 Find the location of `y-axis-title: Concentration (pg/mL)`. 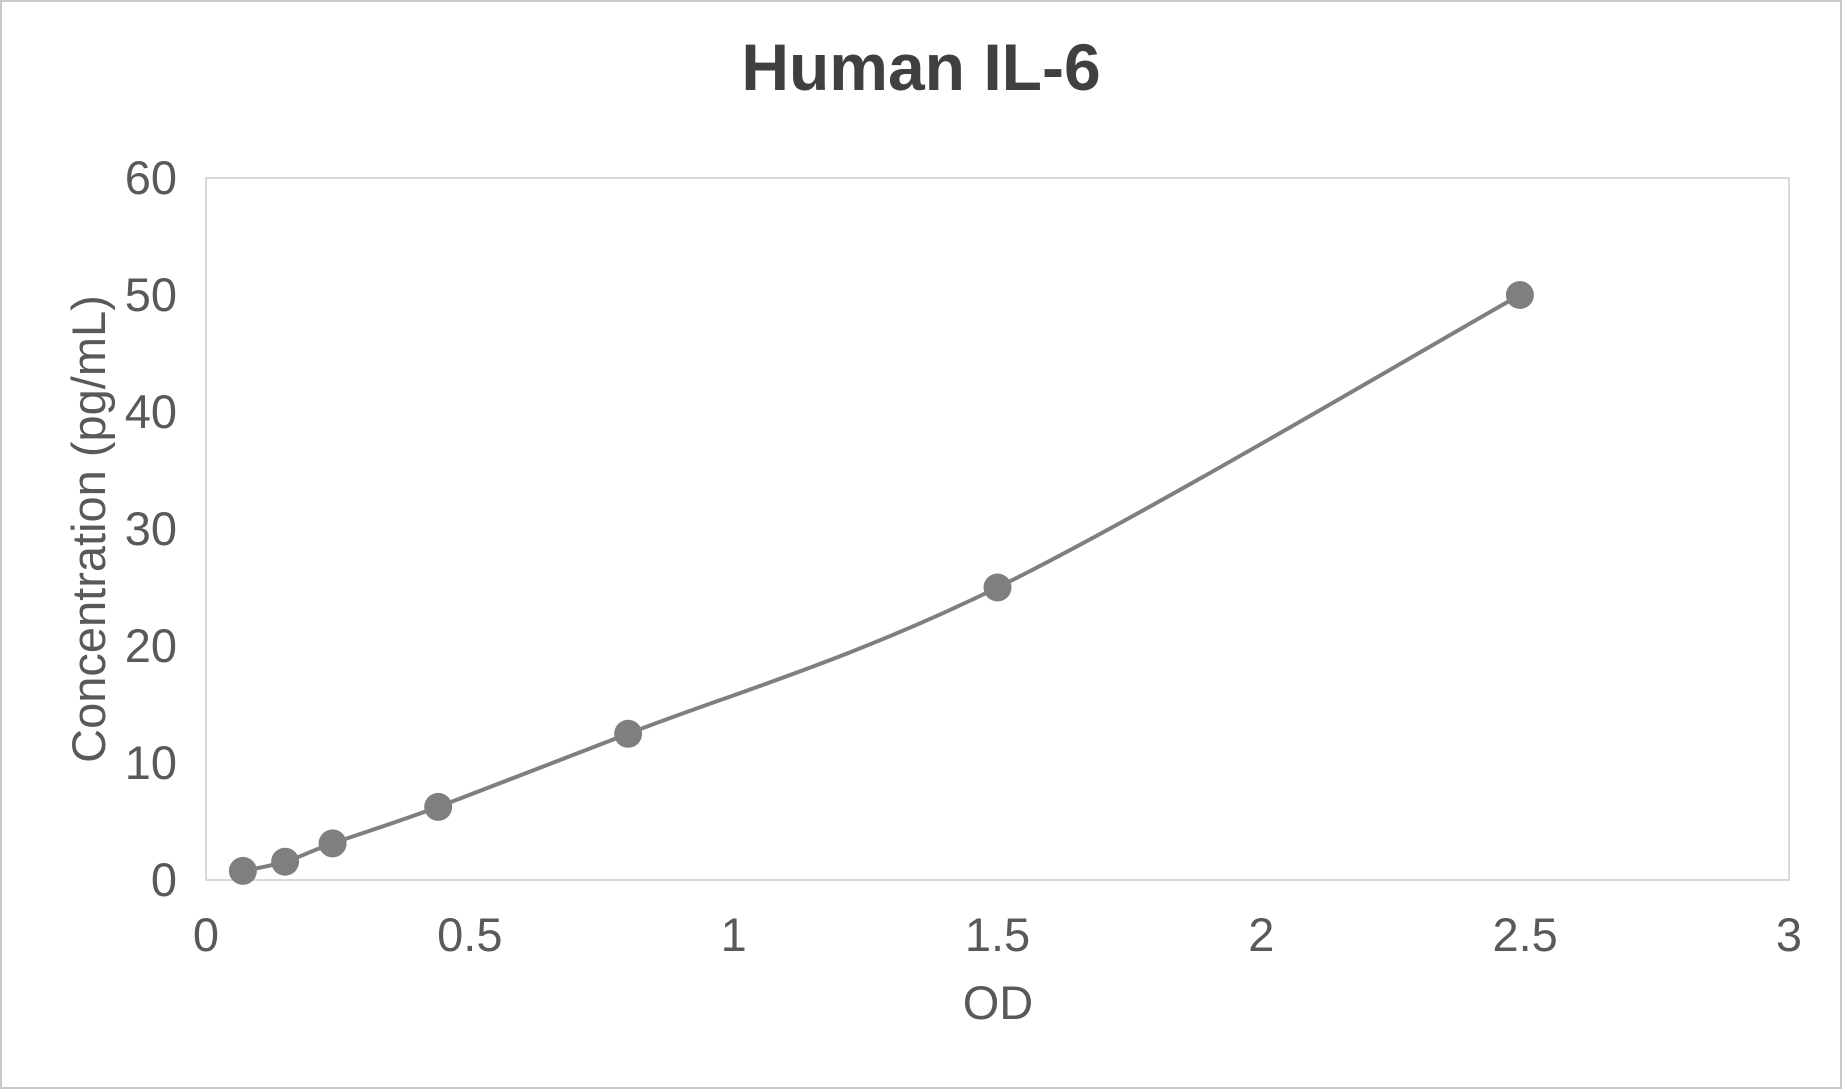

y-axis-title: Concentration (pg/mL) is located at coordinates (88, 529).